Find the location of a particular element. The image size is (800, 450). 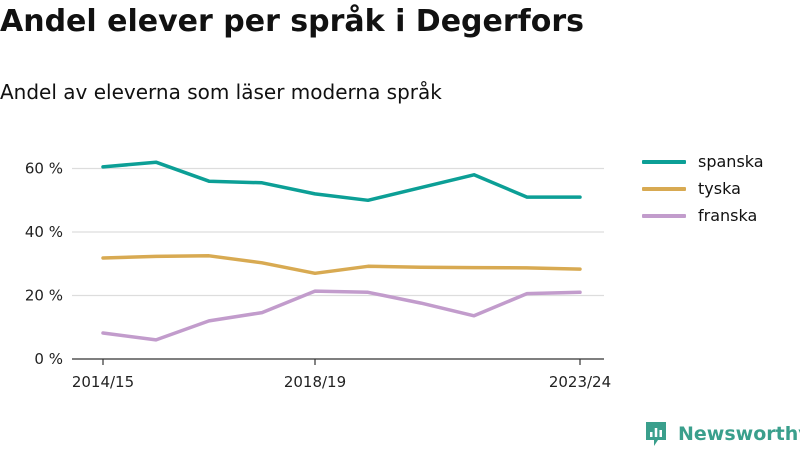

legend-label-franska: franska is located at coordinates (728, 215).